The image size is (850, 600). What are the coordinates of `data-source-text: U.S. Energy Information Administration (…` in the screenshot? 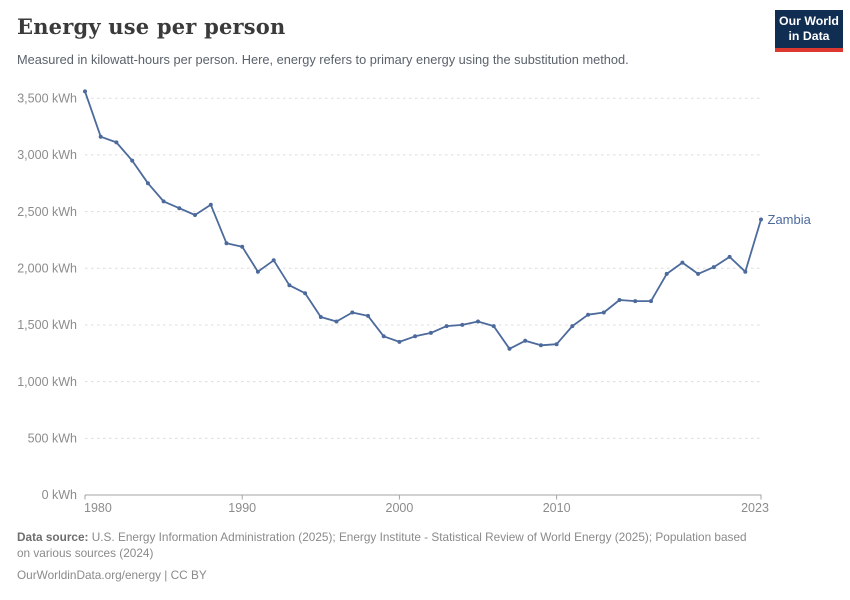 It's located at (417, 537).